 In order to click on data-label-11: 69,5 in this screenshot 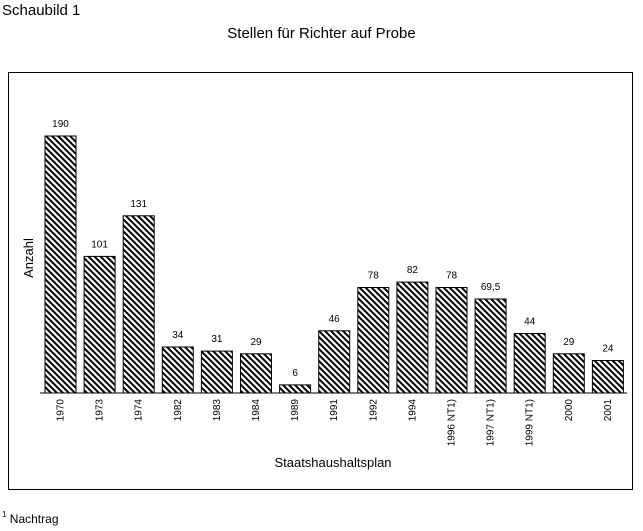, I will do `click(491, 287)`.